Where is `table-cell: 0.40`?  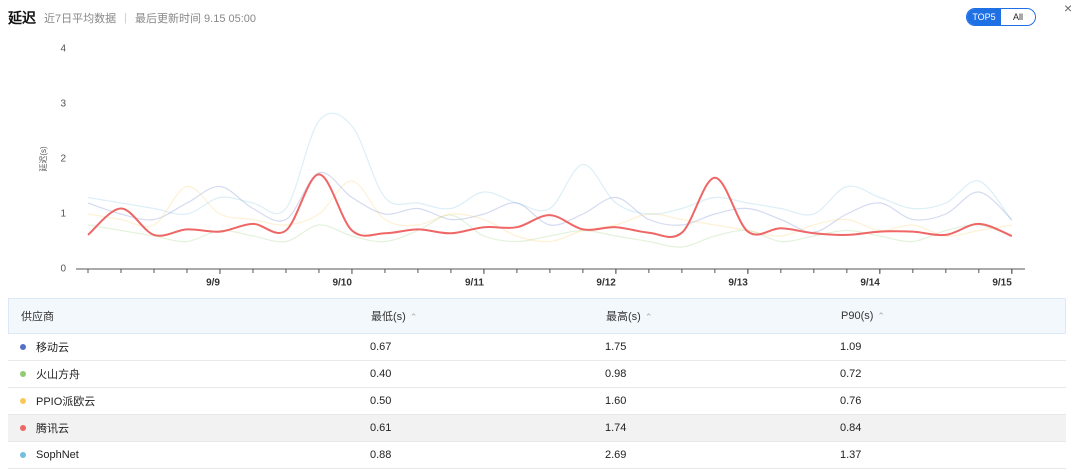 table-cell: 0.40 is located at coordinates (381, 374).